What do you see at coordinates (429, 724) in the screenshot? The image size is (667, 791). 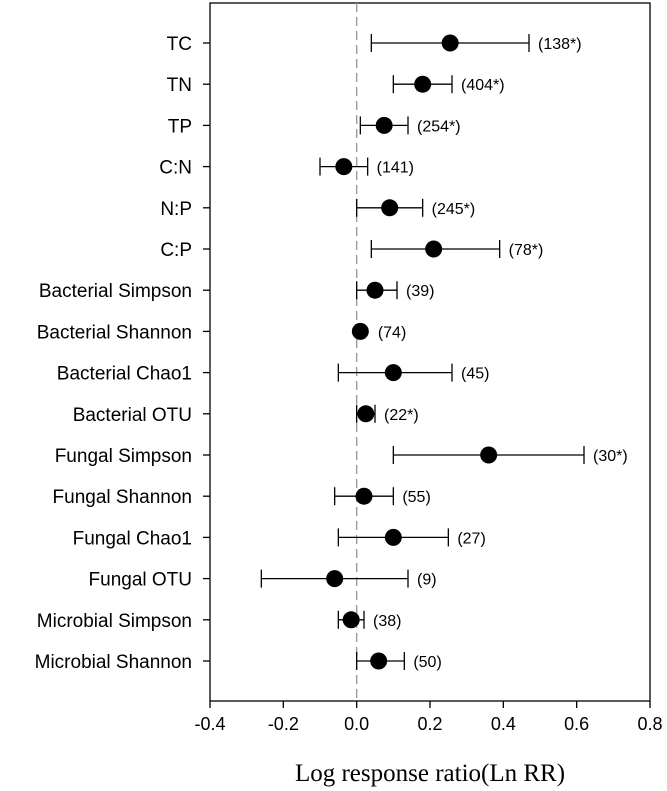 I see `x-tick-label: 0.2` at bounding box center [429, 724].